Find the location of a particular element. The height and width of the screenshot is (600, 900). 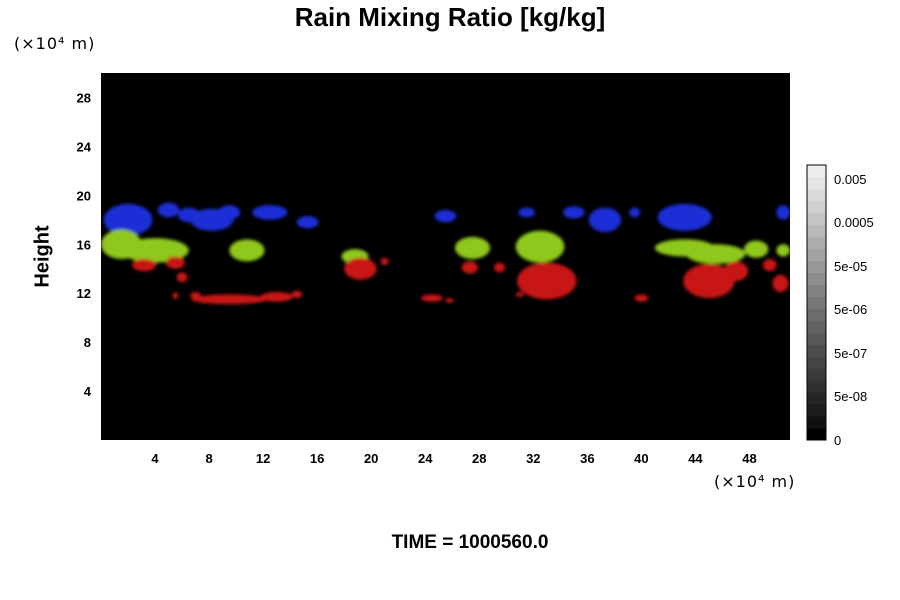

y-tick-label: 8 is located at coordinates (87, 342).